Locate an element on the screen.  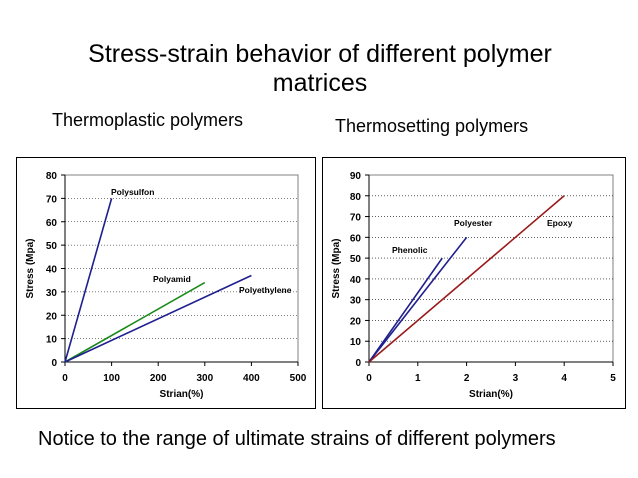
series-line-phenolic is located at coordinates (405, 310).